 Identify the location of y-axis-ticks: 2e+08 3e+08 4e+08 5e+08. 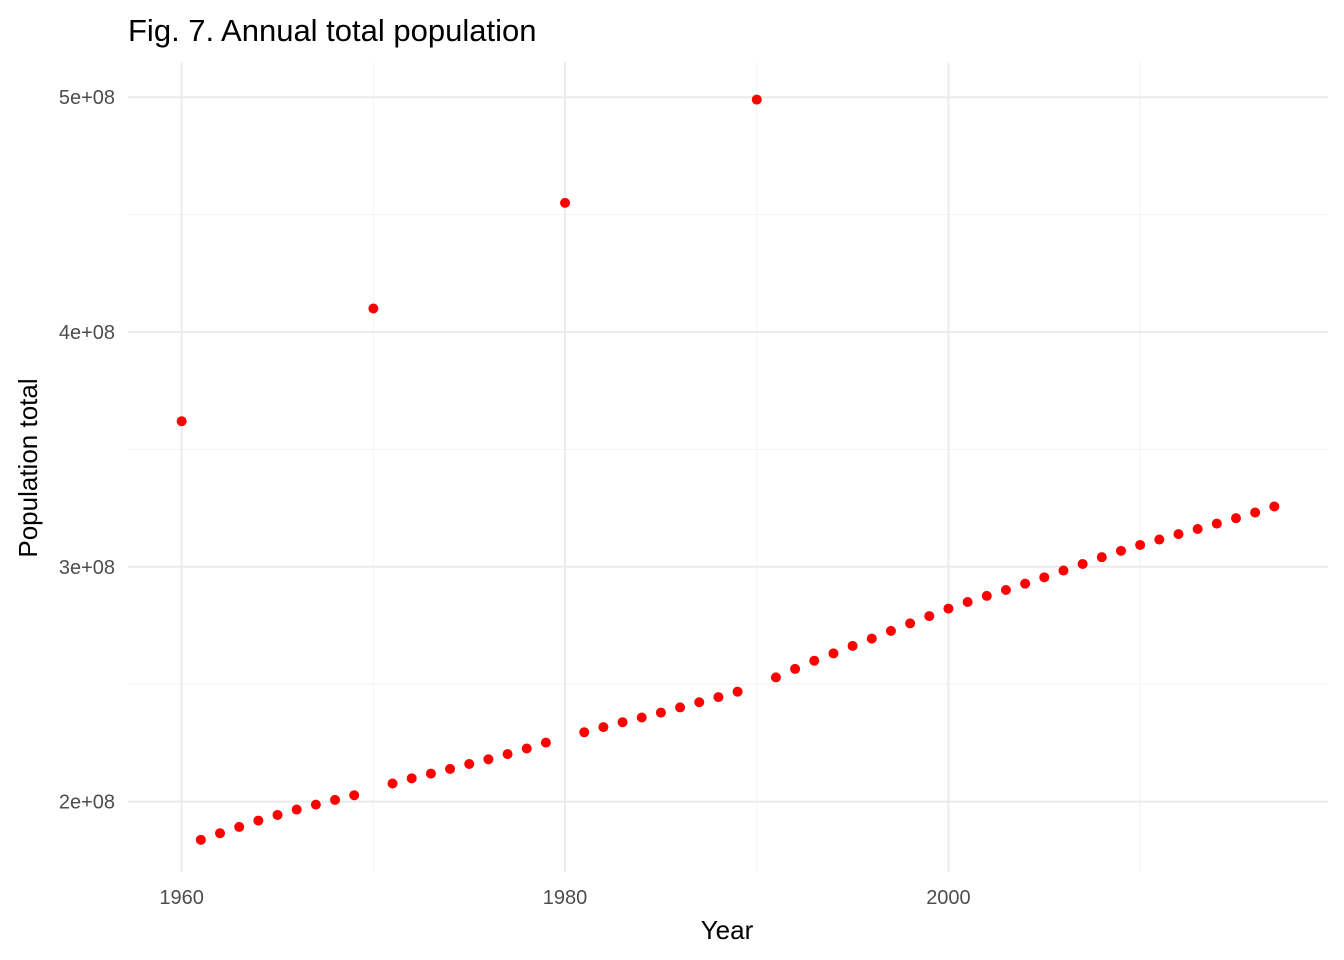
(87, 450).